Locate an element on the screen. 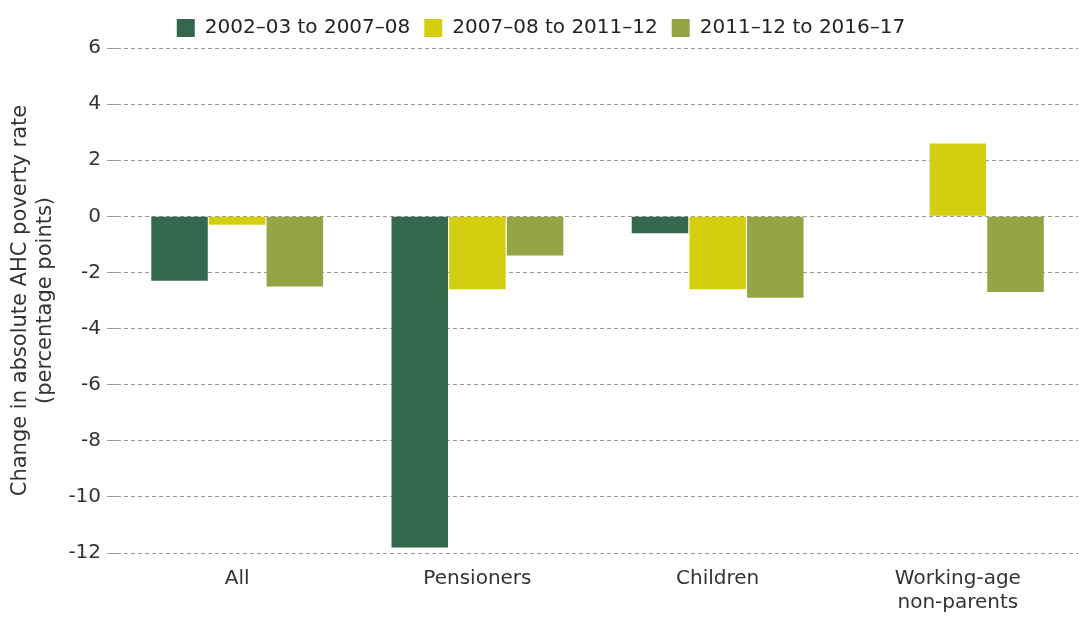 This screenshot has width=1088, height=633. y-tick-label: -6 is located at coordinates (91, 382).